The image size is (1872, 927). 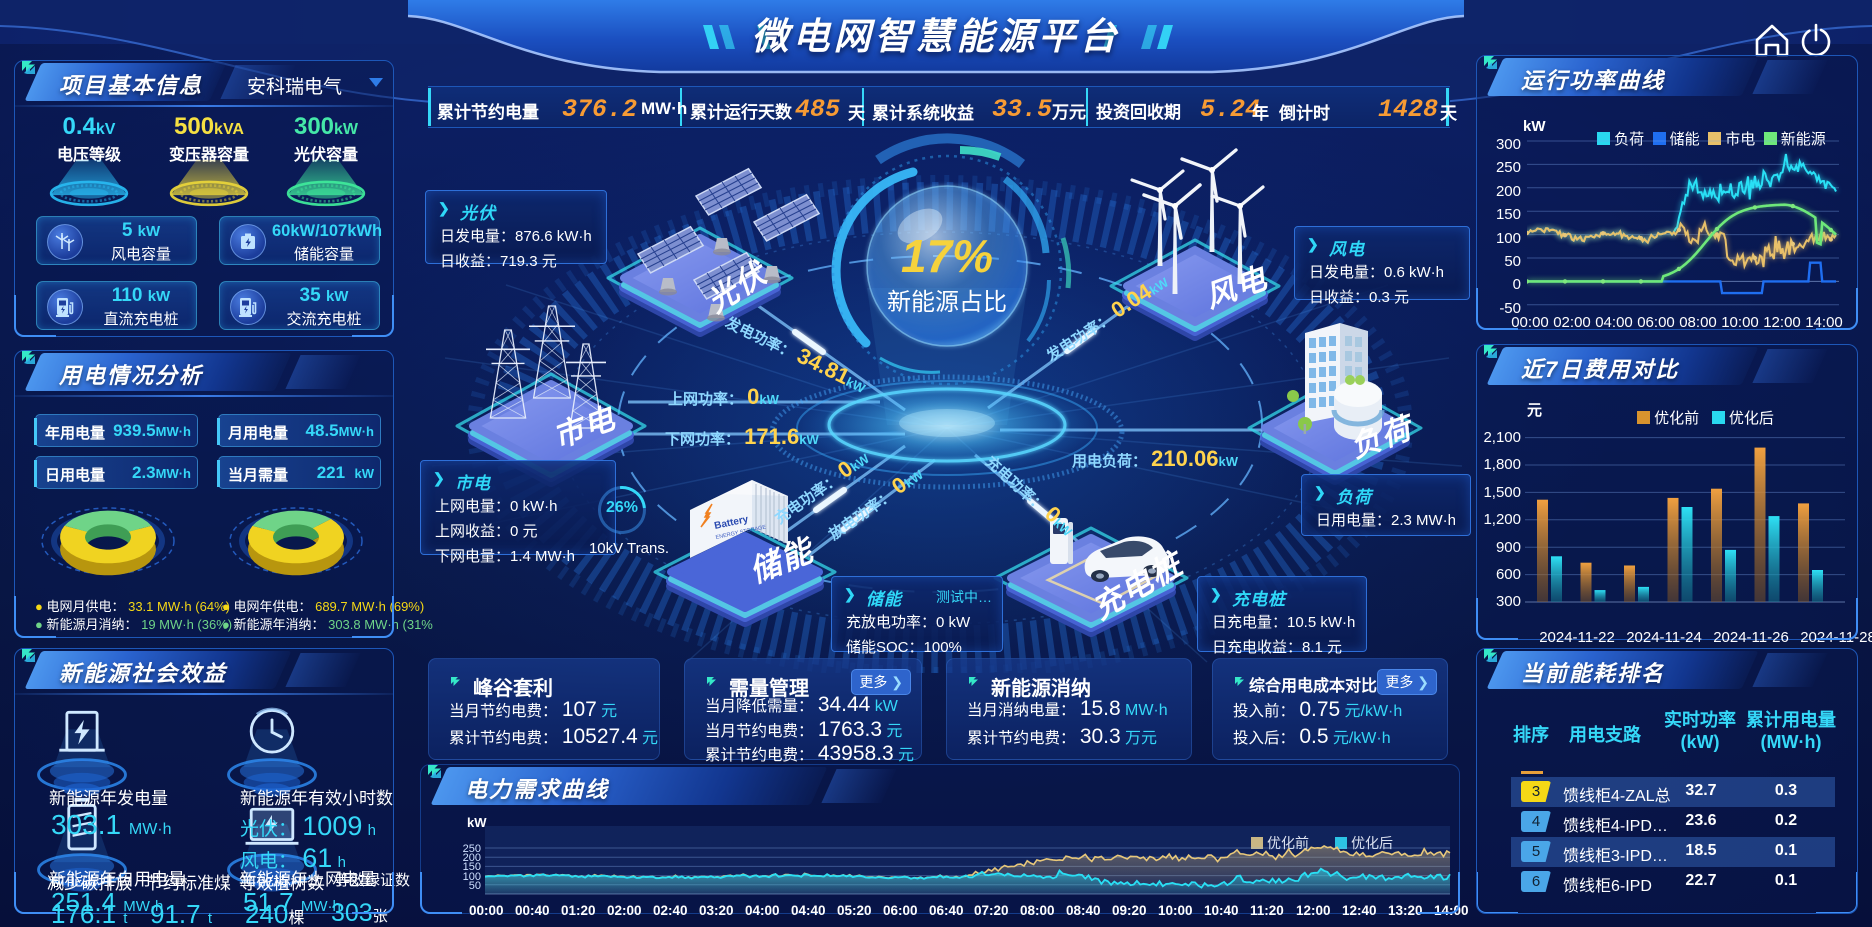 I want to click on svg-text: 新能源占比, so click(x=947, y=302).